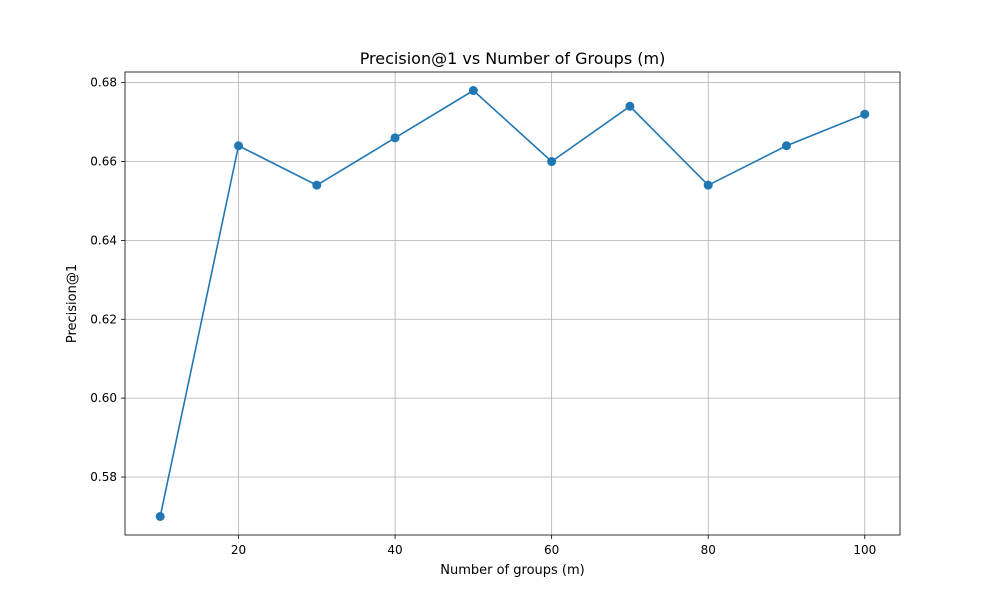 The height and width of the screenshot is (600, 1000). What do you see at coordinates (103, 83) in the screenshot?
I see `y-tick-label: 0.68` at bounding box center [103, 83].